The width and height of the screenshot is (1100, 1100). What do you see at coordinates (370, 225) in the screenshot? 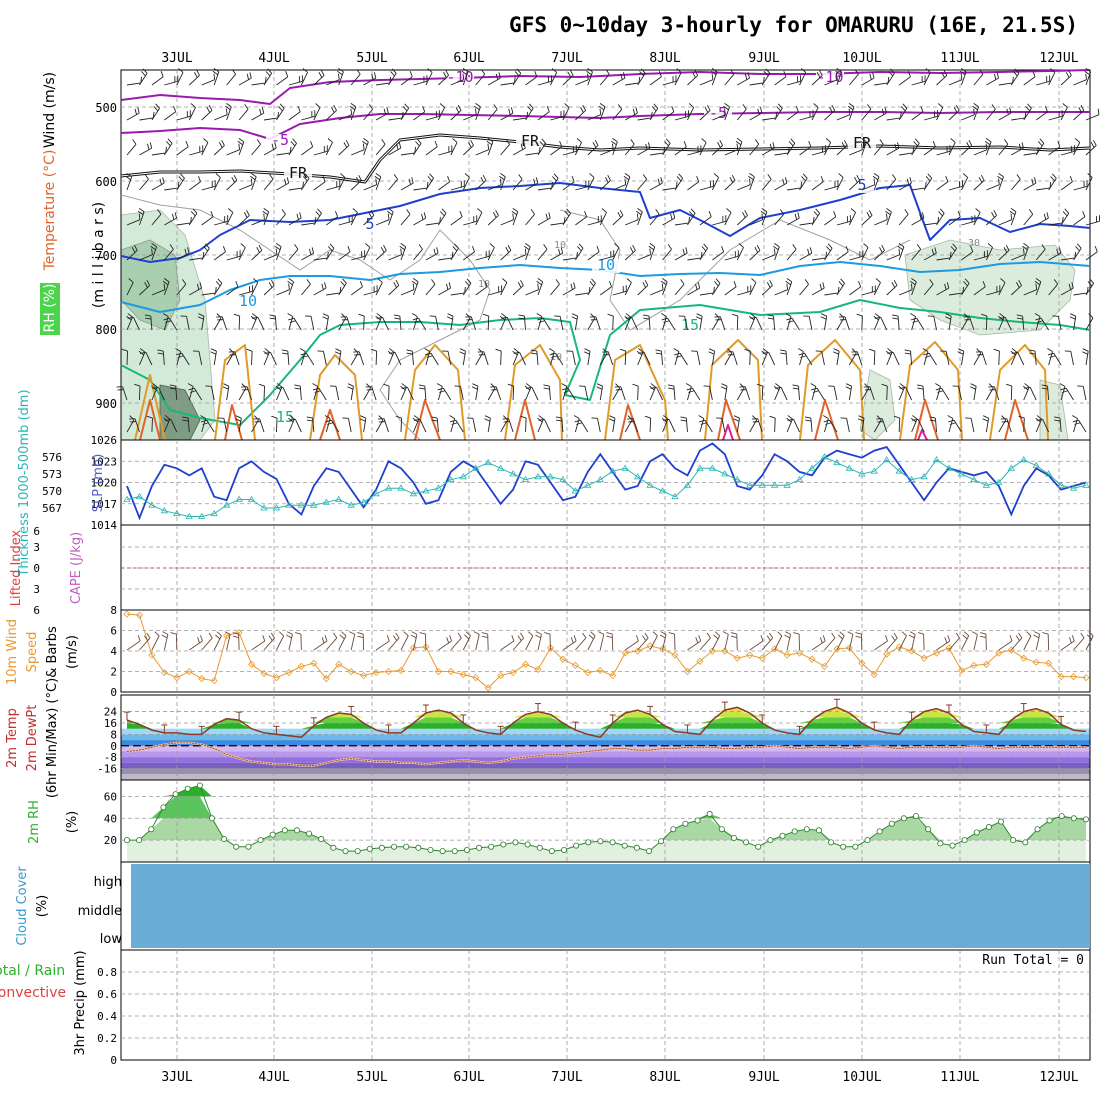
I see `contour-label-bg` at bounding box center [370, 225].